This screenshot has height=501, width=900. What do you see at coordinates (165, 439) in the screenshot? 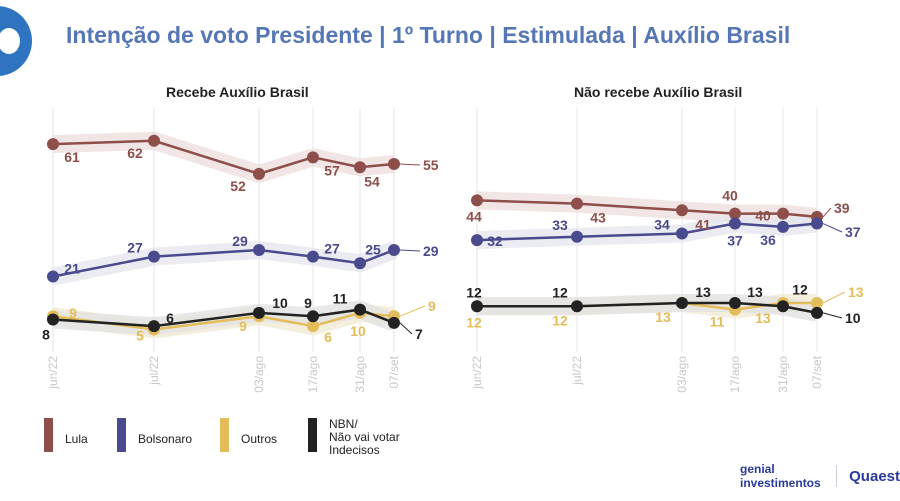
I see `legend-label: Bolsonaro` at bounding box center [165, 439].